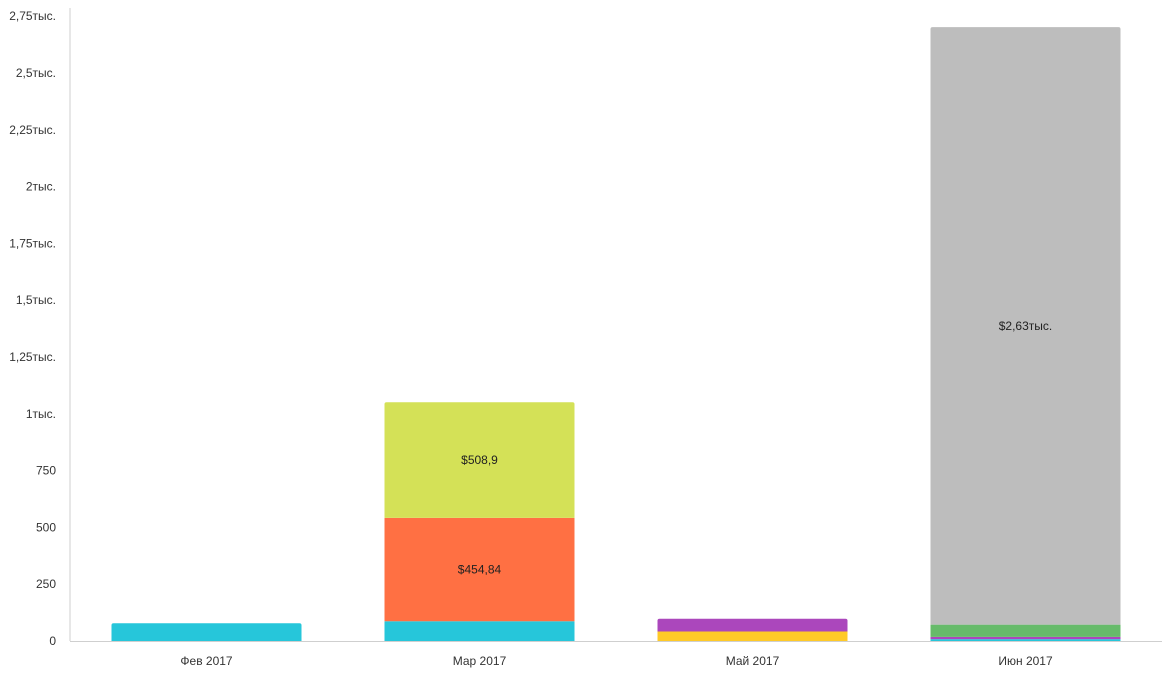 The width and height of the screenshot is (1163, 676). What do you see at coordinates (32, 357) in the screenshot?
I see `y-tick-label: 1,25тыс.` at bounding box center [32, 357].